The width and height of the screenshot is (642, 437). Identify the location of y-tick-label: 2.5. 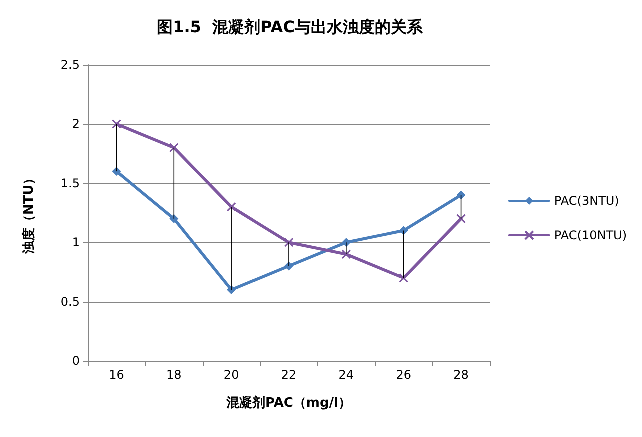
(70, 65).